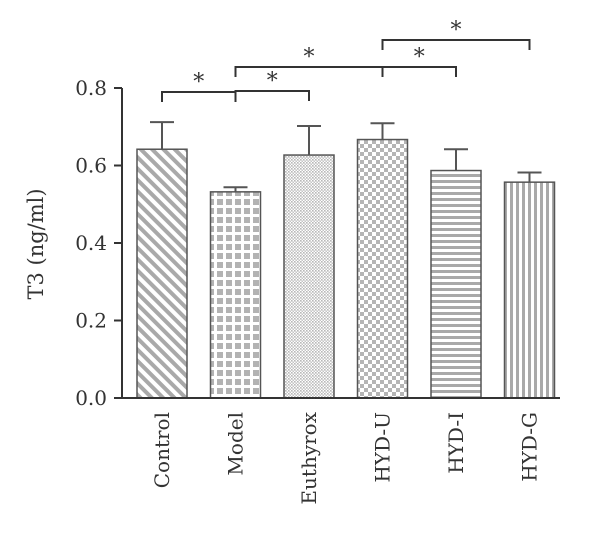 The height and width of the screenshot is (540, 600). What do you see at coordinates (456, 284) in the screenshot?
I see `bar-hyd-i` at bounding box center [456, 284].